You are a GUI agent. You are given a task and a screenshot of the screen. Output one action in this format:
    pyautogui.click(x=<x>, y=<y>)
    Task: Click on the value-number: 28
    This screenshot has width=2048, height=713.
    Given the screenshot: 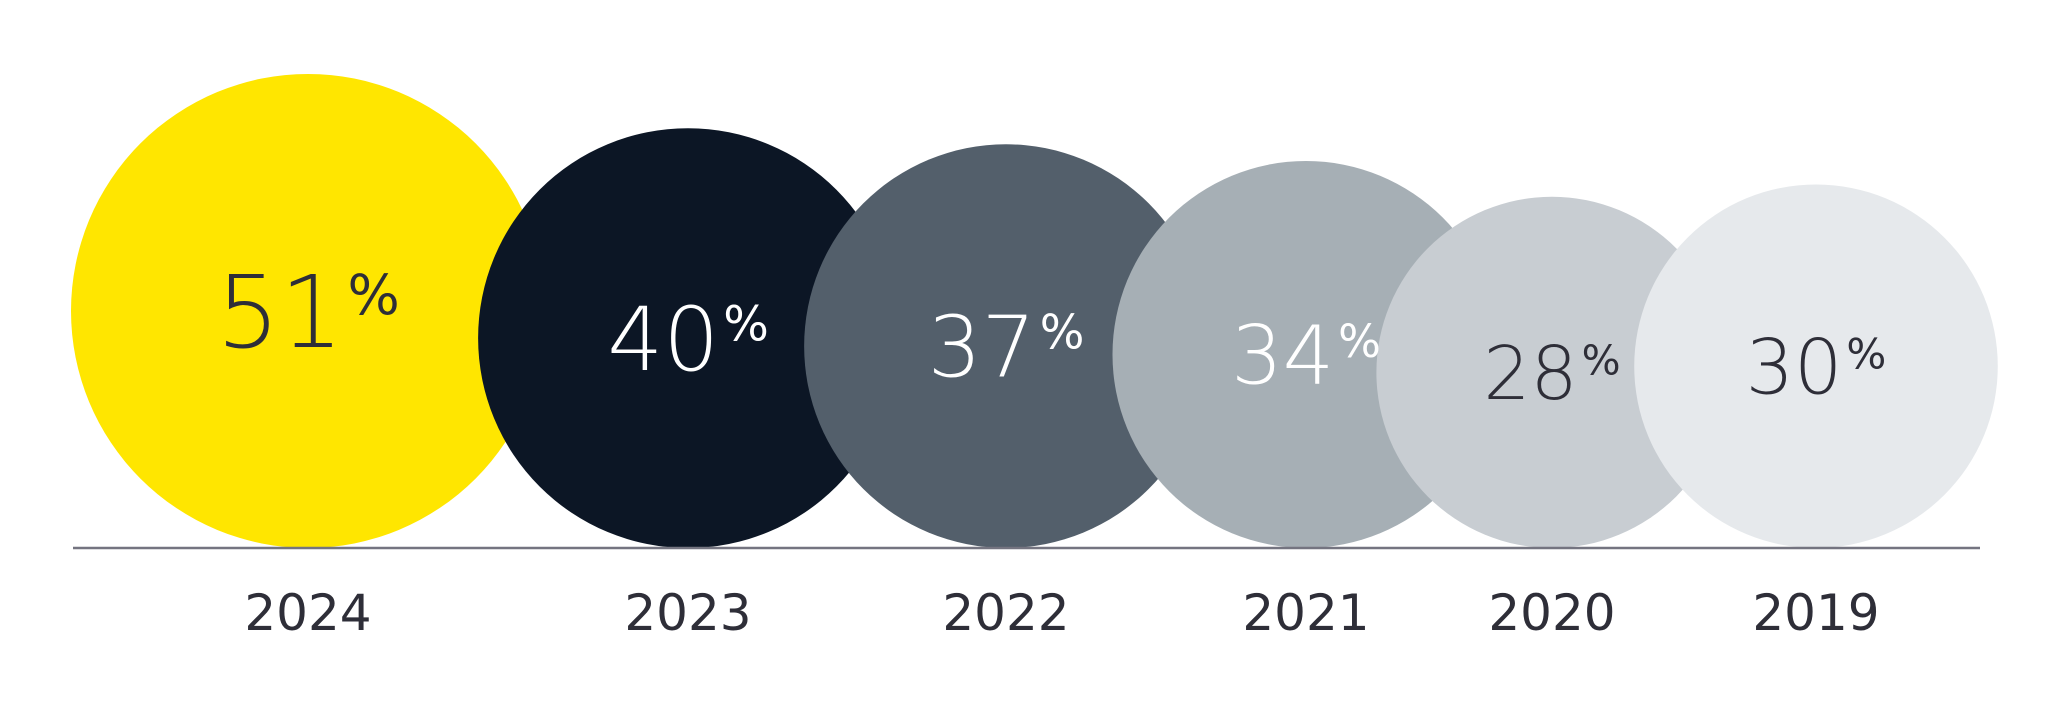 What is the action you would take?
    pyautogui.click(x=1530, y=374)
    